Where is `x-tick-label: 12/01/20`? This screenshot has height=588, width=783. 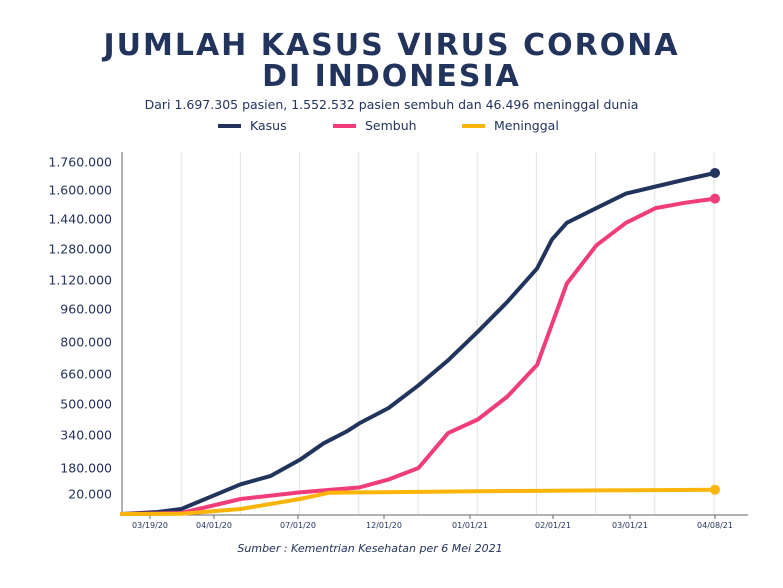 x-tick-label: 12/01/20 is located at coordinates (384, 525).